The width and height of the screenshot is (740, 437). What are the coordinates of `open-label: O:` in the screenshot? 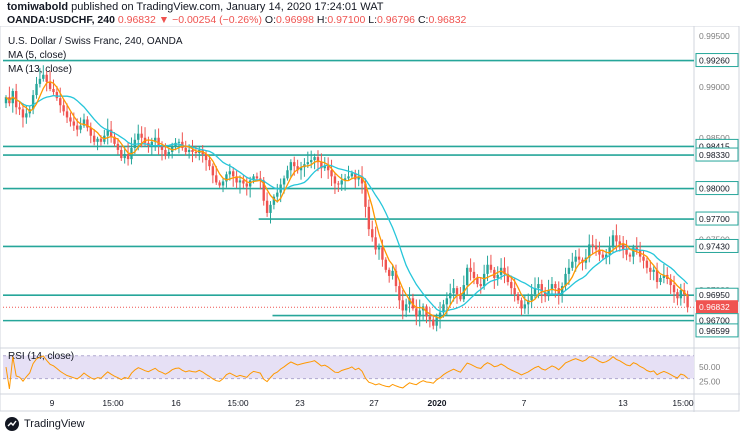 It's located at (270, 20).